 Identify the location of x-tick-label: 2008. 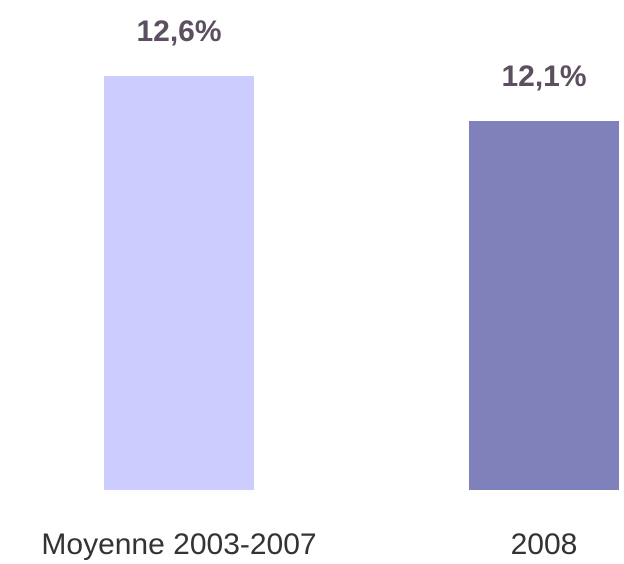
(544, 544).